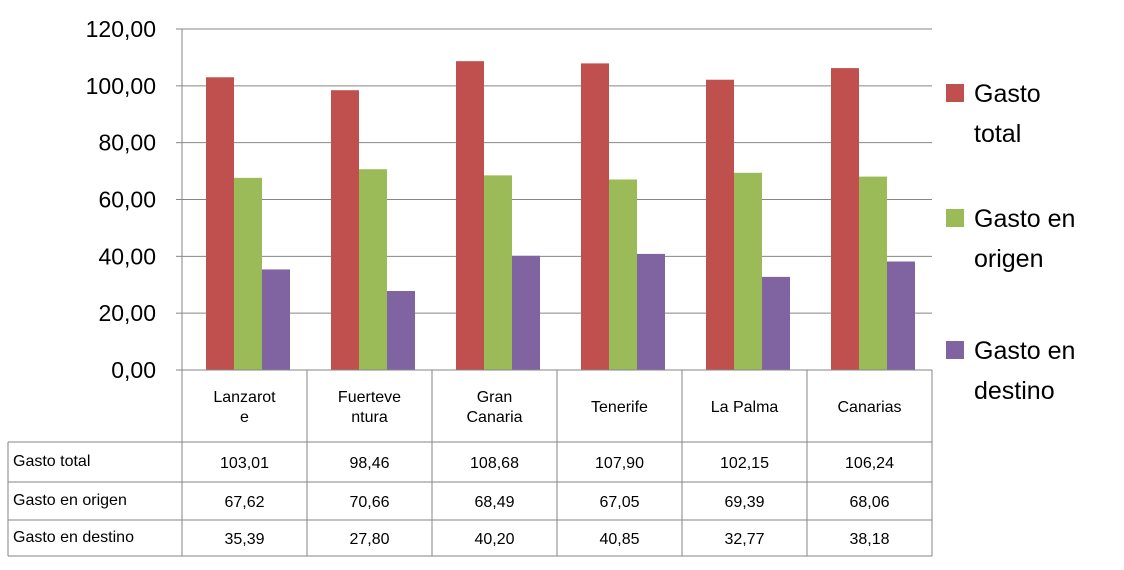 This screenshot has width=1124, height=570. What do you see at coordinates (744, 463) in the screenshot?
I see `data-label: 102,15` at bounding box center [744, 463].